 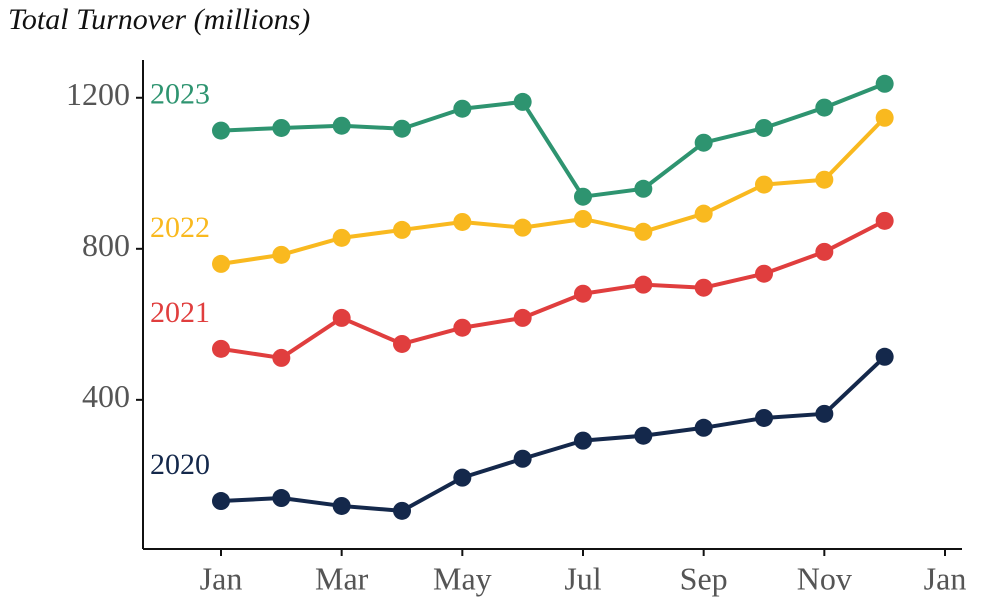 What do you see at coordinates (582, 578) in the screenshot?
I see `x-tick-label: Jul` at bounding box center [582, 578].